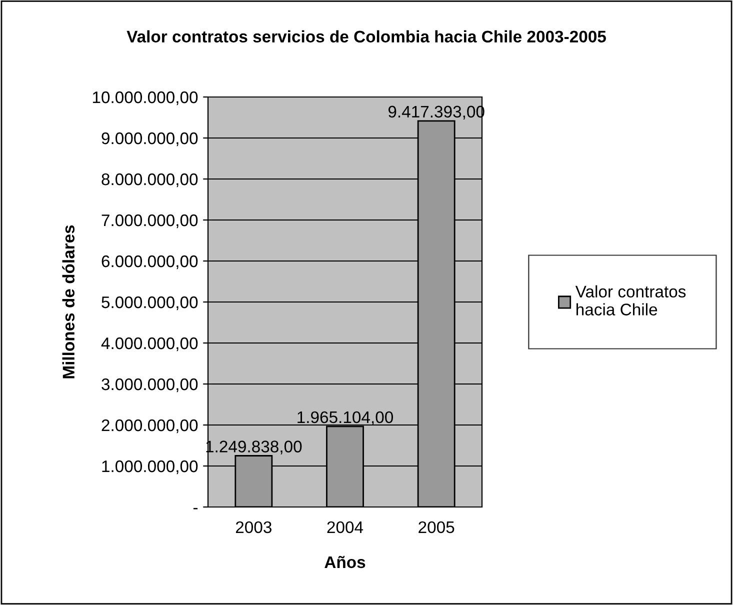 Image resolution: width=733 pixels, height=605 pixels. Describe the element at coordinates (150, 262) in the screenshot. I see `y-tick-label: 6.000.000,00` at that location.